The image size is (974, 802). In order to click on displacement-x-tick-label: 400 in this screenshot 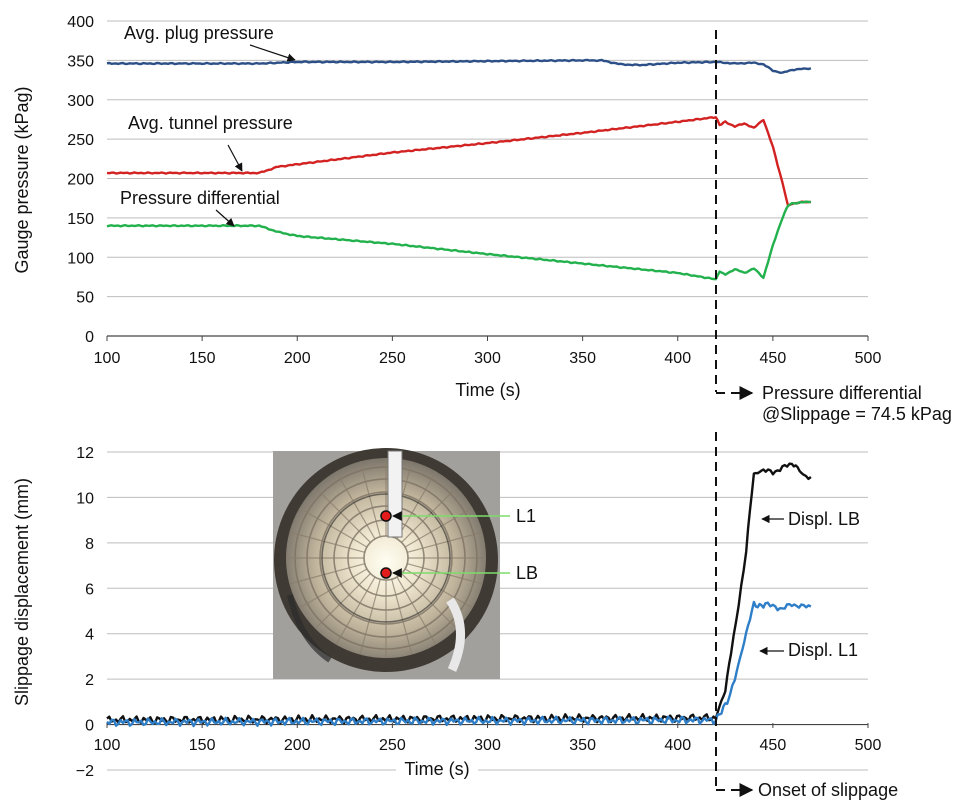, I will do `click(677, 745)`.